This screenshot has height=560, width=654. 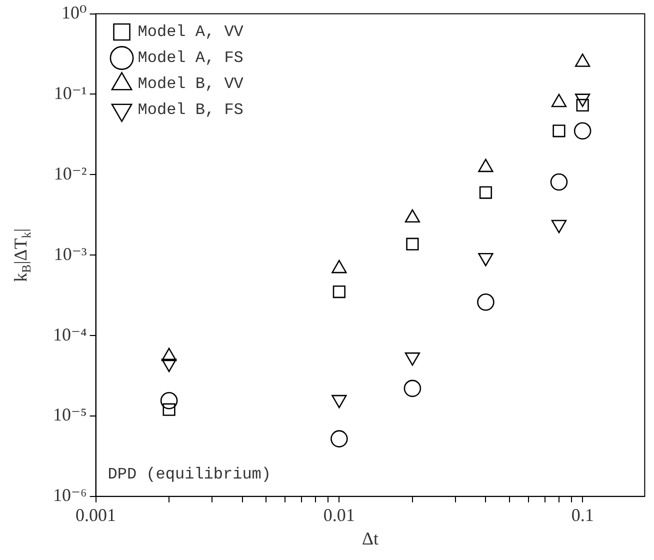 What do you see at coordinates (191, 58) in the screenshot?
I see `legend-label: Model A, FS` at bounding box center [191, 58].